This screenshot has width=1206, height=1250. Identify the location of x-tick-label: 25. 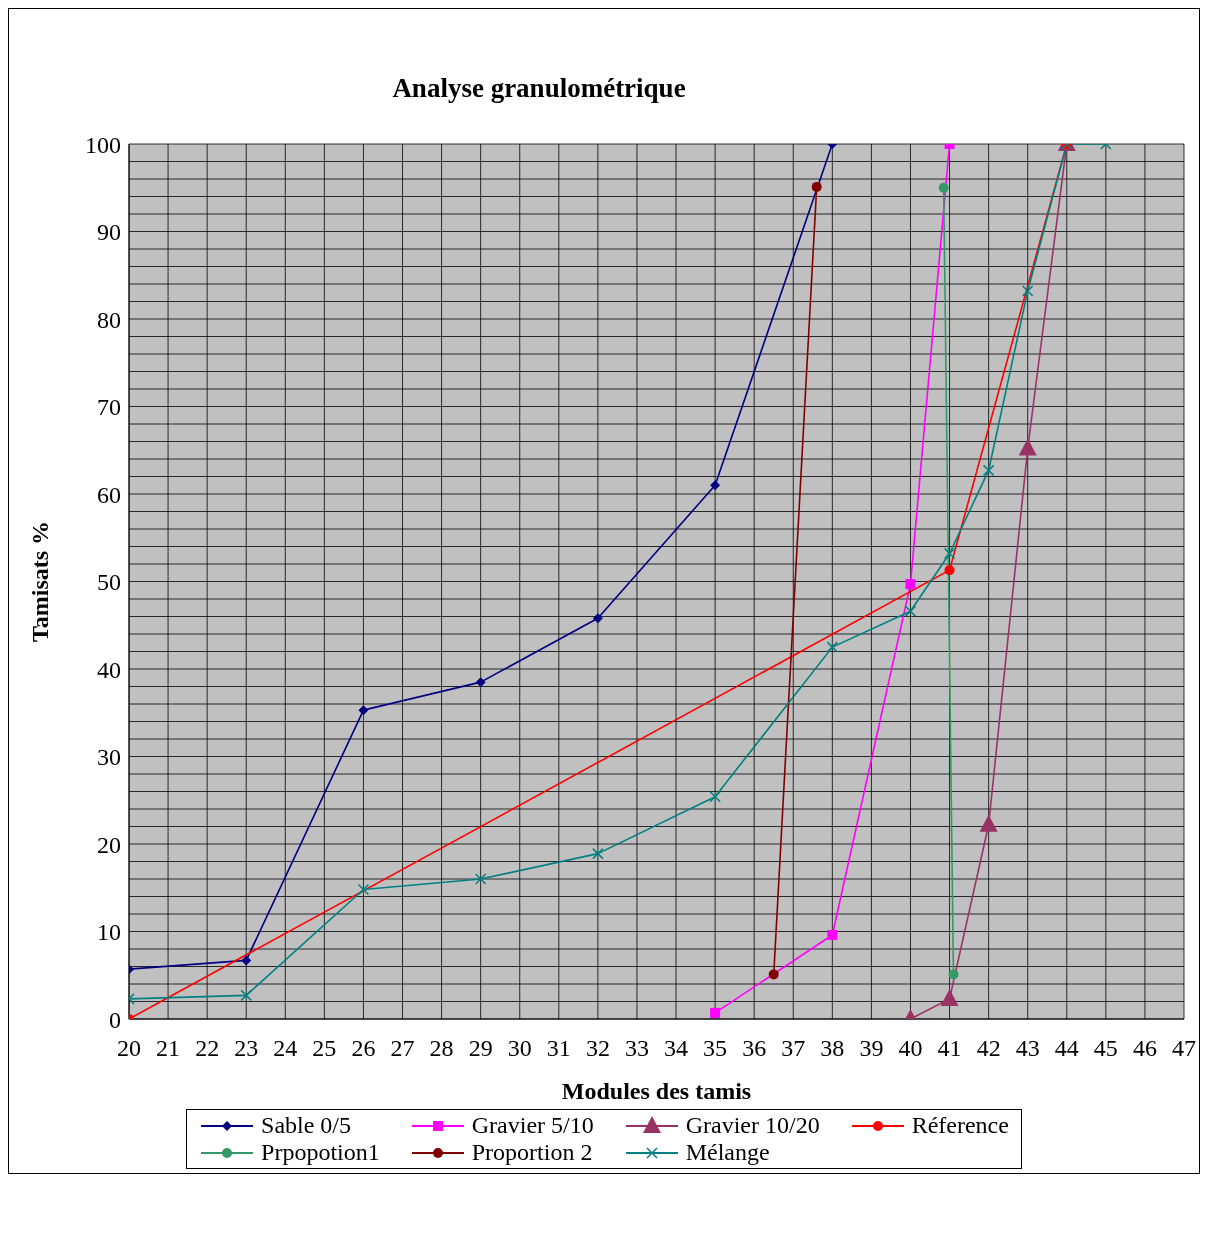
(324, 1048).